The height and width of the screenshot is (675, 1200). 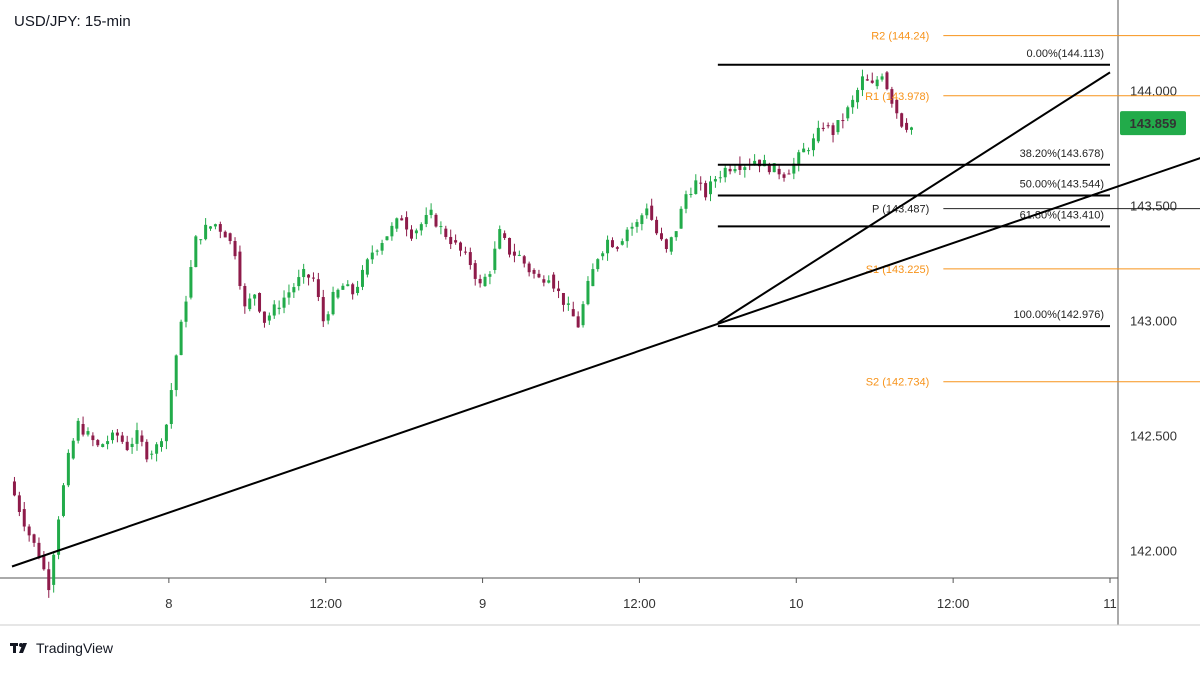 What do you see at coordinates (953, 603) in the screenshot?
I see `x-tick-label: 12:00` at bounding box center [953, 603].